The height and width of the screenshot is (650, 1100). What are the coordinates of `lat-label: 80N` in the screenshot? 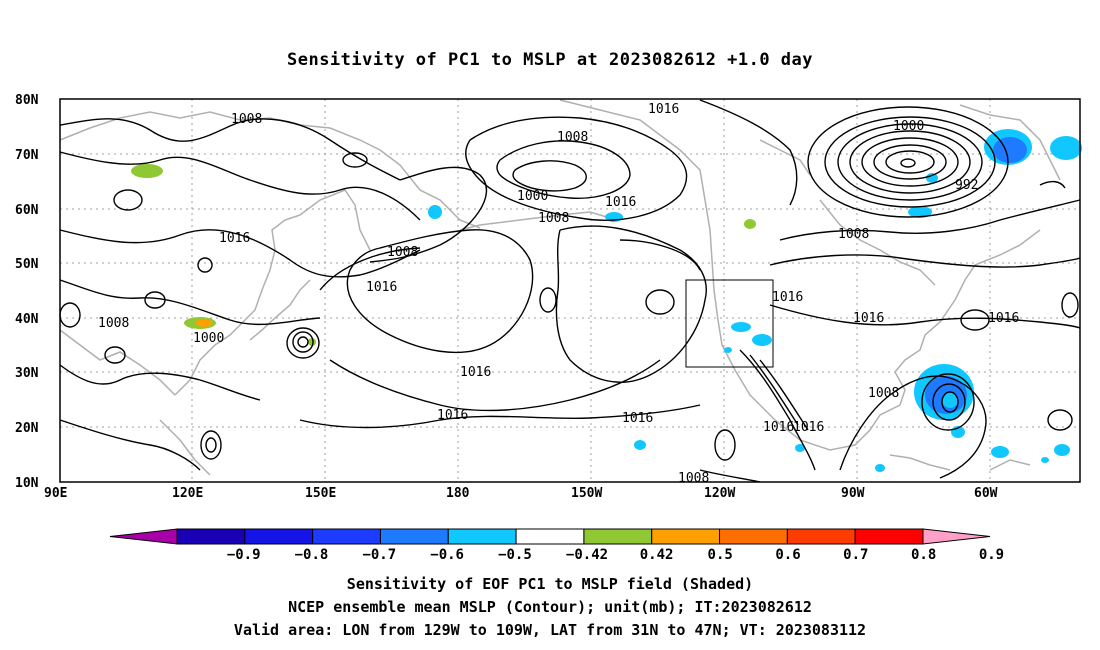 It's located at (27, 100).